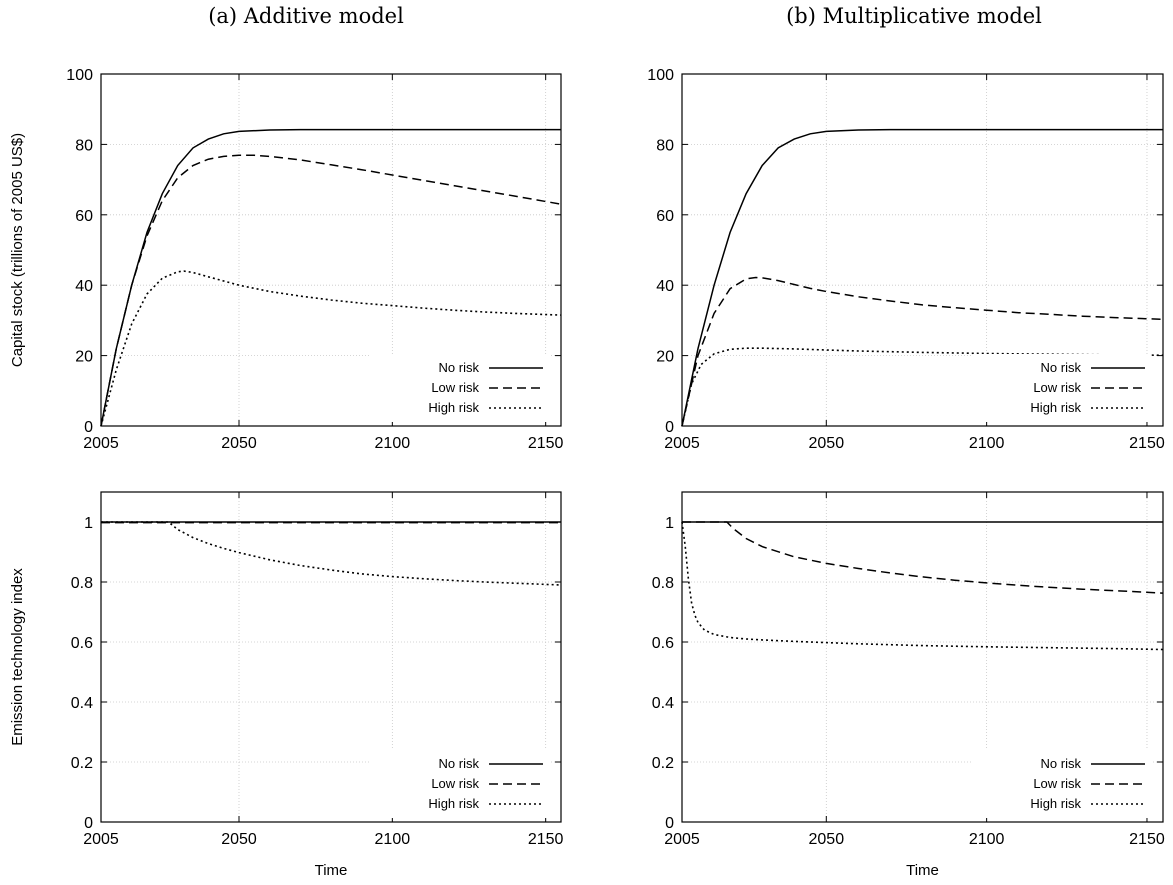  I want to click on plot-frame, so click(331, 657).